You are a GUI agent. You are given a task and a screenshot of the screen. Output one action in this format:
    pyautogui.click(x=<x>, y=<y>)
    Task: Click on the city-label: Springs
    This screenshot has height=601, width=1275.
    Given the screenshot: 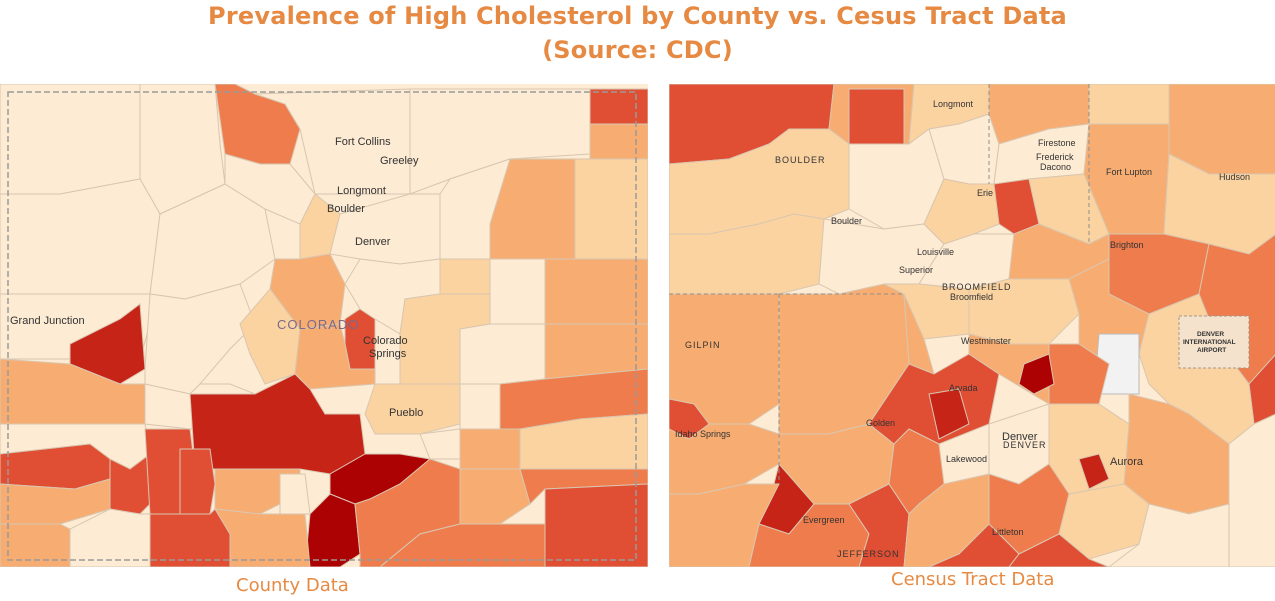 What is the action you would take?
    pyautogui.click(x=388, y=354)
    